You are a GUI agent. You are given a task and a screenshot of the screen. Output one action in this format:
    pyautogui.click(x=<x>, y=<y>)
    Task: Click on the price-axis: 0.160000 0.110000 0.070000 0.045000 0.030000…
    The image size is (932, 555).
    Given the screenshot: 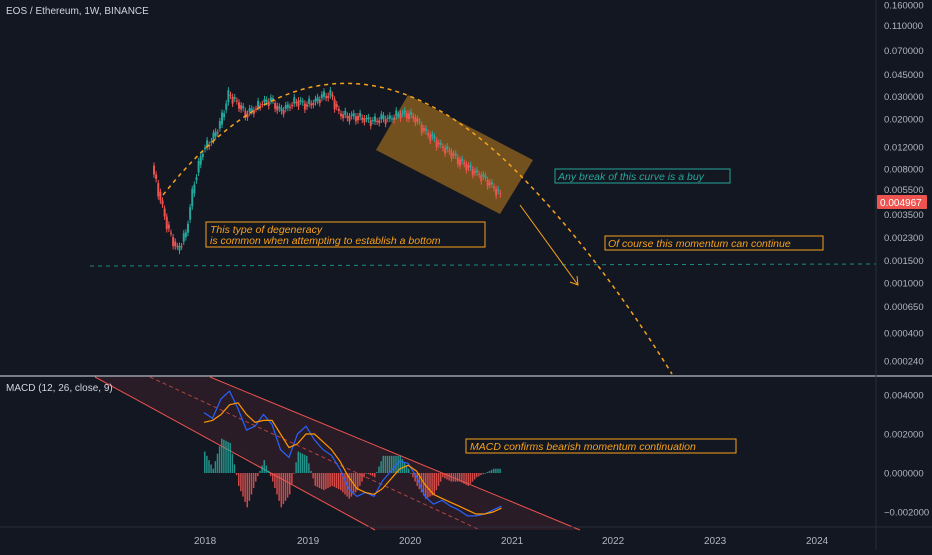 What is the action you would take?
    pyautogui.click(x=904, y=184)
    